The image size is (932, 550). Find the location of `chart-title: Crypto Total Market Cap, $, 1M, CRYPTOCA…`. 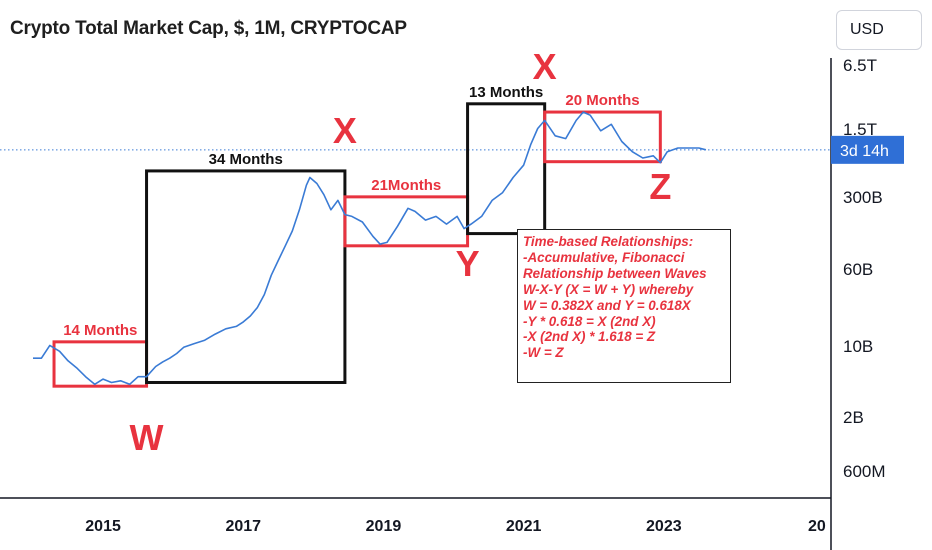

chart-title: Crypto Total Market Cap, $, 1M, CRYPTOCA… is located at coordinates (208, 28).